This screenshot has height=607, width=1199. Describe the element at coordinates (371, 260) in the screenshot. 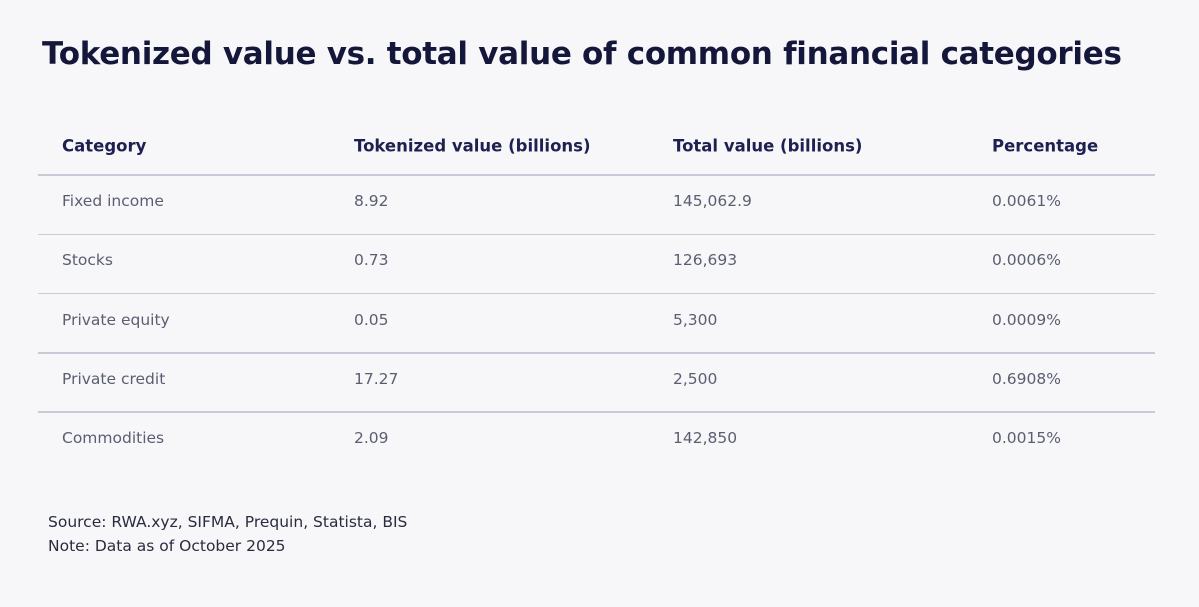

I see `table-cell: 0.73` at that location.